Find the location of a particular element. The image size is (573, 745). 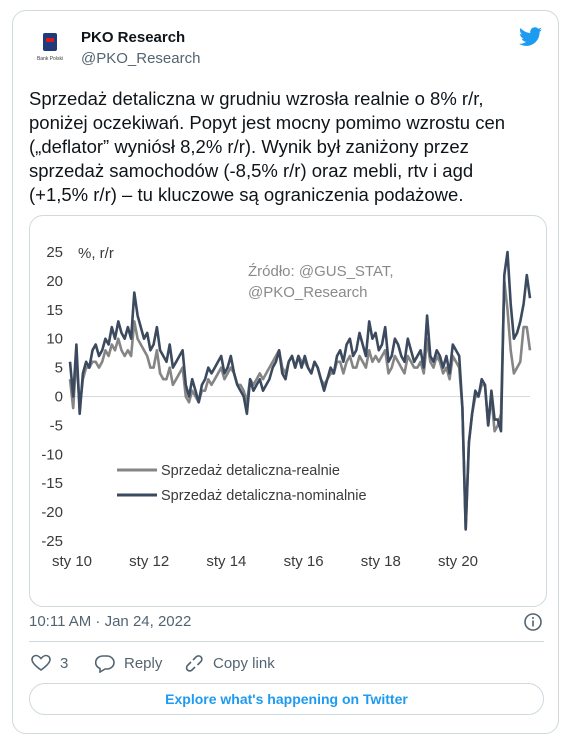

bubble is located at coordinates (105, 664).